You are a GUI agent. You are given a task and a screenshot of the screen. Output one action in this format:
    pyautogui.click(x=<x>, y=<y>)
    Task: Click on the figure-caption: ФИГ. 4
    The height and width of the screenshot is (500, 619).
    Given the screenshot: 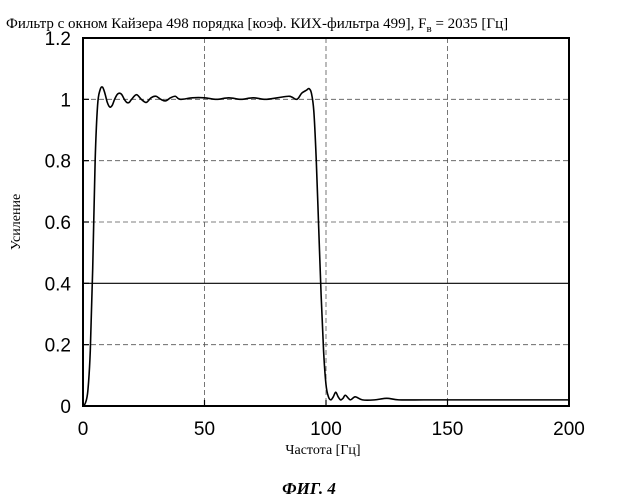 What is the action you would take?
    pyautogui.click(x=309, y=488)
    